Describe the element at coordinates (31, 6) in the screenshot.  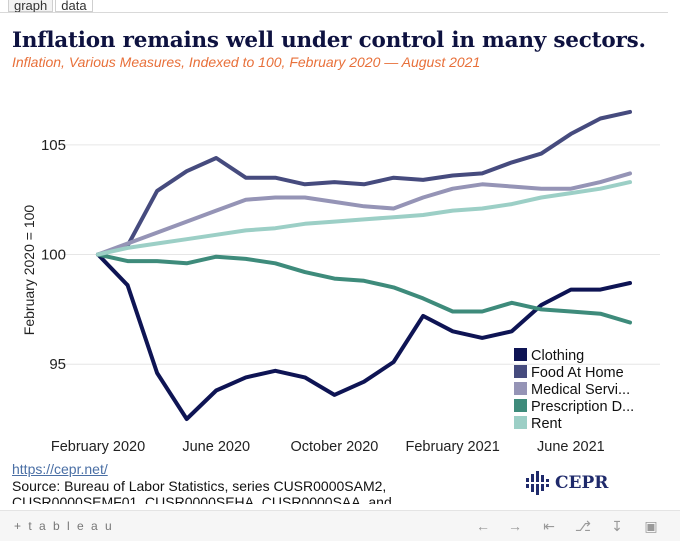
I see `tab-graph: graph` at that location.